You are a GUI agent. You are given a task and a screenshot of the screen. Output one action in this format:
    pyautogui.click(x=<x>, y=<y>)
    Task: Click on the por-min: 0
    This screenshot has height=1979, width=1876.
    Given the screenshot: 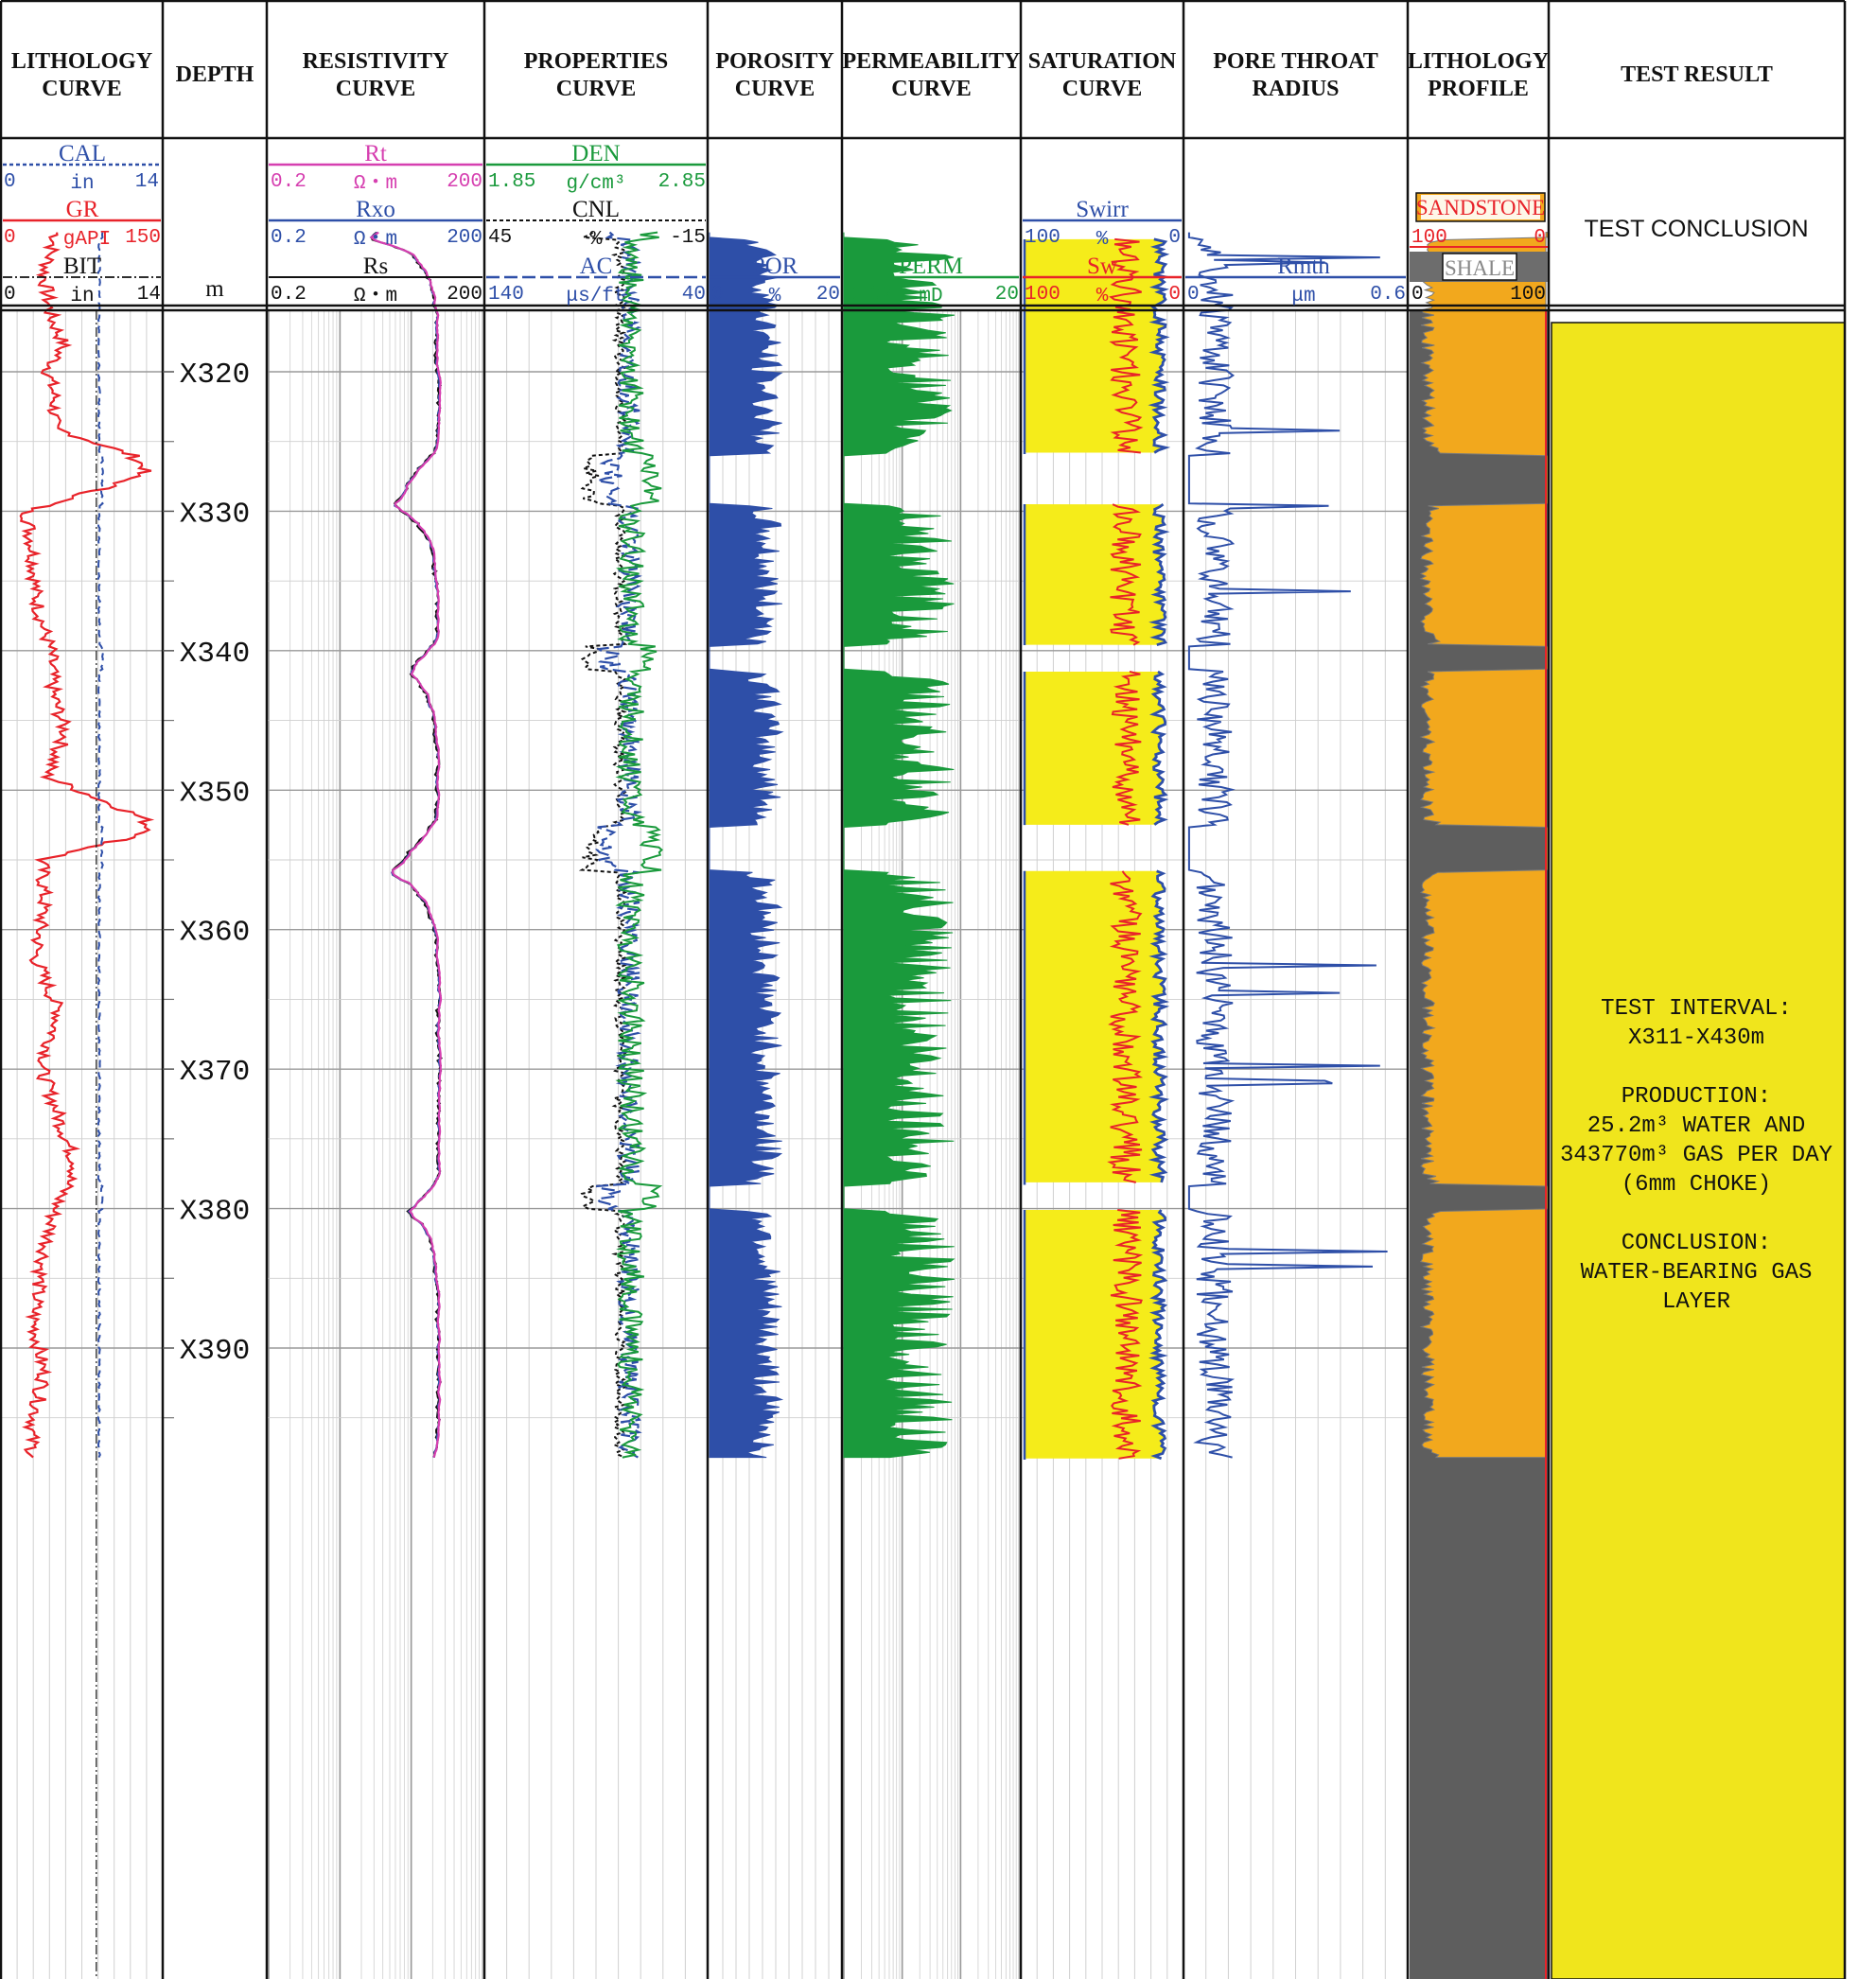 What is the action you would take?
    pyautogui.click(x=717, y=295)
    